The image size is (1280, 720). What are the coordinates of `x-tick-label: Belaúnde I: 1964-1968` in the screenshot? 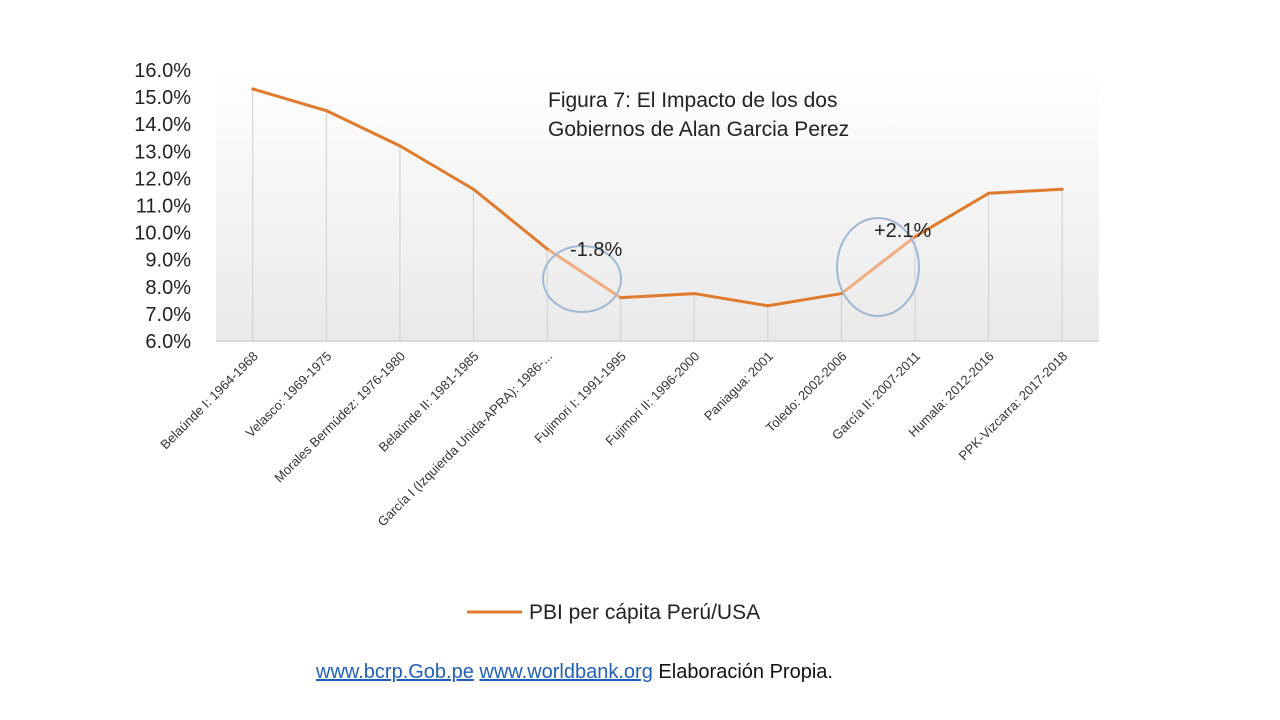 It's located at (209, 401).